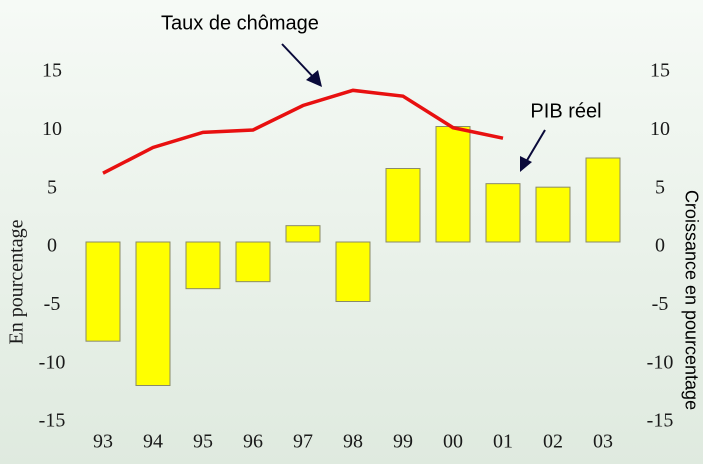 The image size is (703, 464). What do you see at coordinates (240, 23) in the screenshot?
I see `line-annotation: Taux de chômage` at bounding box center [240, 23].